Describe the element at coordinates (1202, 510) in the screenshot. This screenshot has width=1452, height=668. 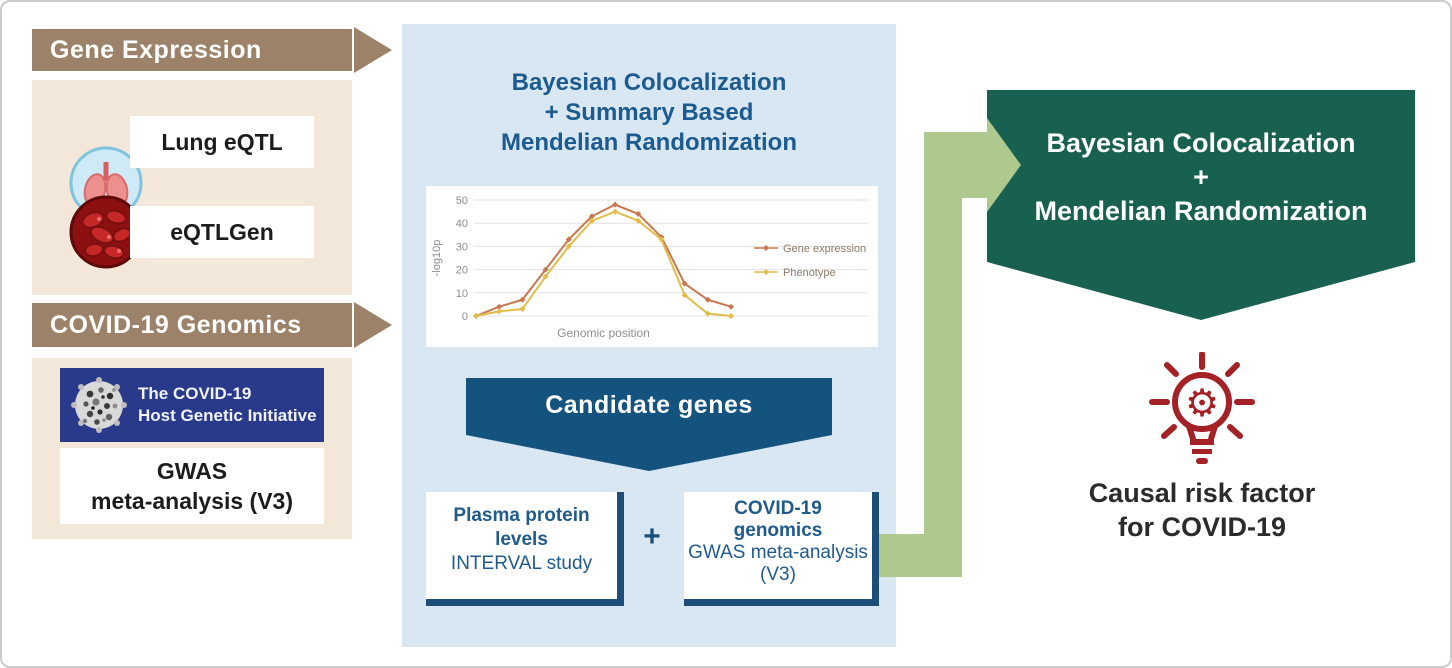
I see `causal-risk-text: Causal risk factor for COVID-19` at that location.